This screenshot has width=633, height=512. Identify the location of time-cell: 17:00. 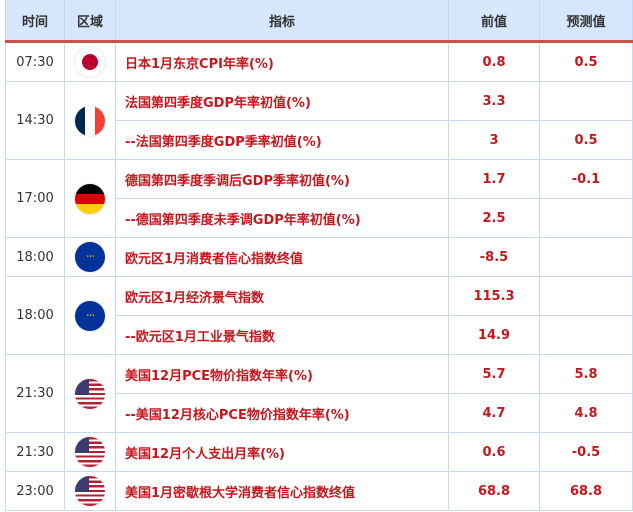
(35, 198).